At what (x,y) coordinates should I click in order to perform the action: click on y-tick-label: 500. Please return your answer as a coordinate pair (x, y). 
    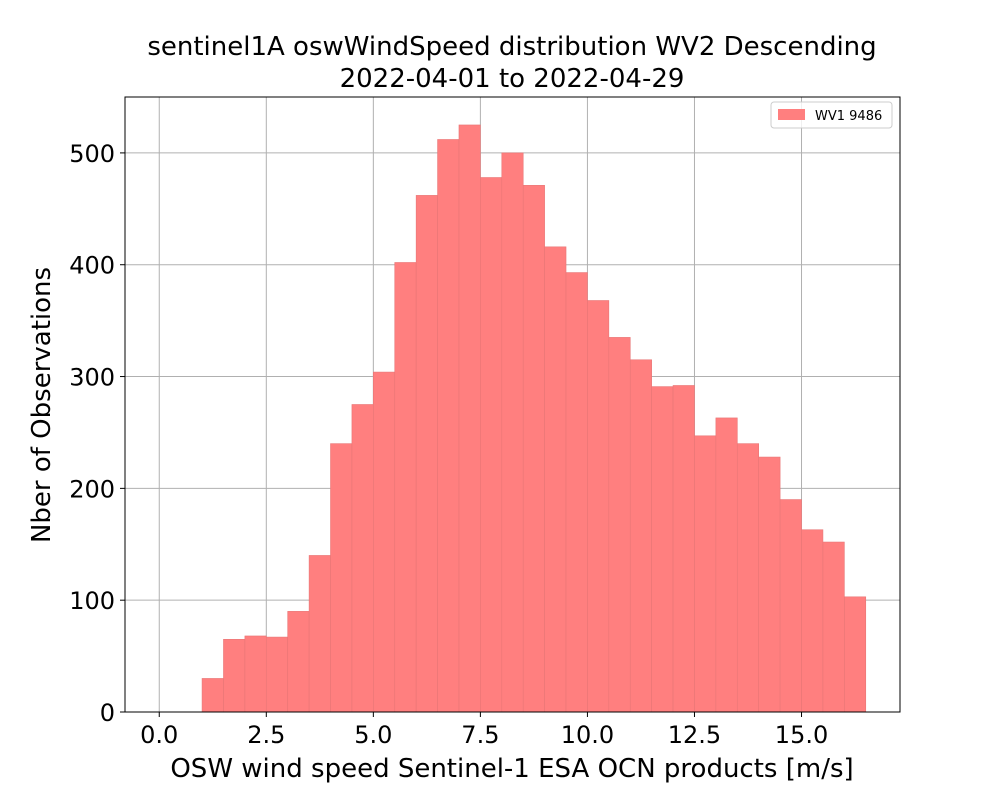
    Looking at the image, I should click on (92, 154).